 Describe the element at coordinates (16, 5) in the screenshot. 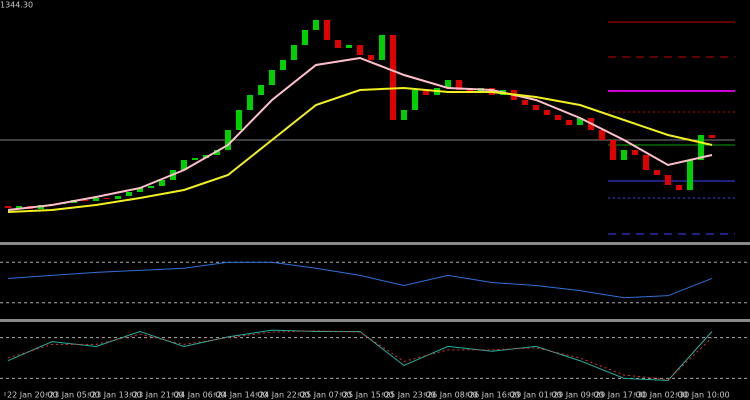

I see `price-label: 1344.30` at that location.